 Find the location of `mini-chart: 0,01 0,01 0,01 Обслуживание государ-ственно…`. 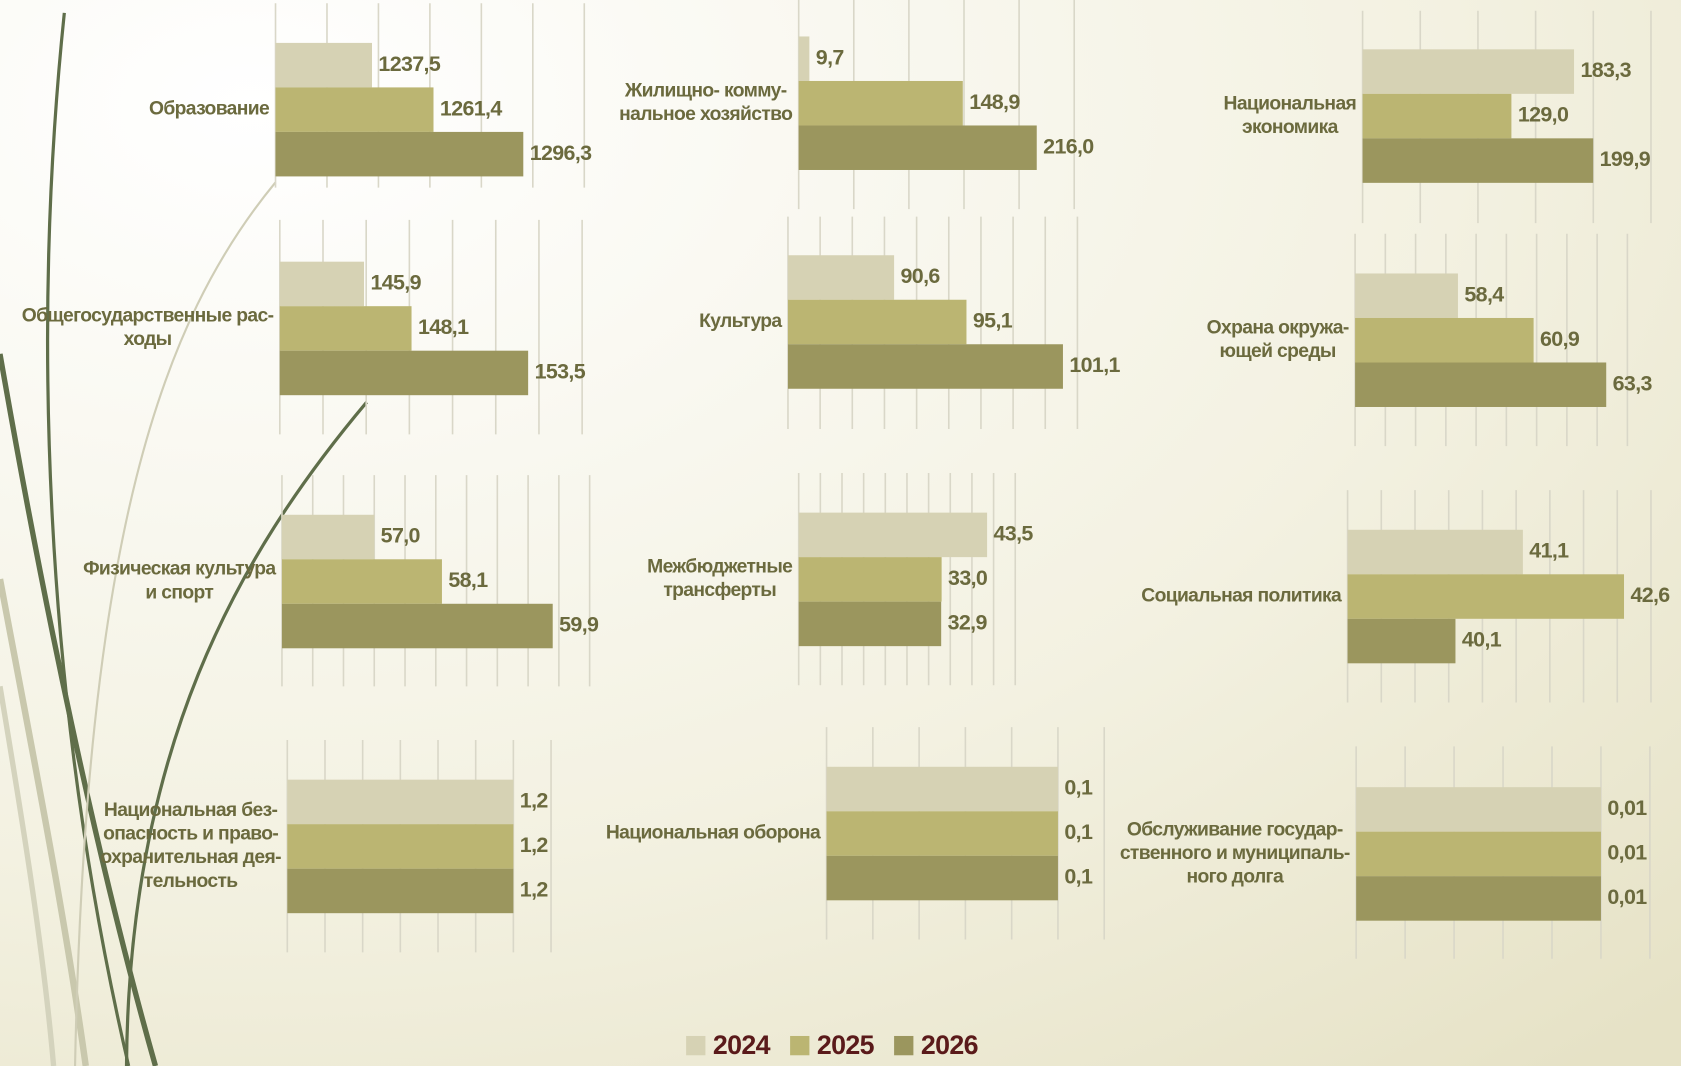

mini-chart: 0,01 0,01 0,01 Обслуживание государ-ственно… is located at coordinates (1385, 852).